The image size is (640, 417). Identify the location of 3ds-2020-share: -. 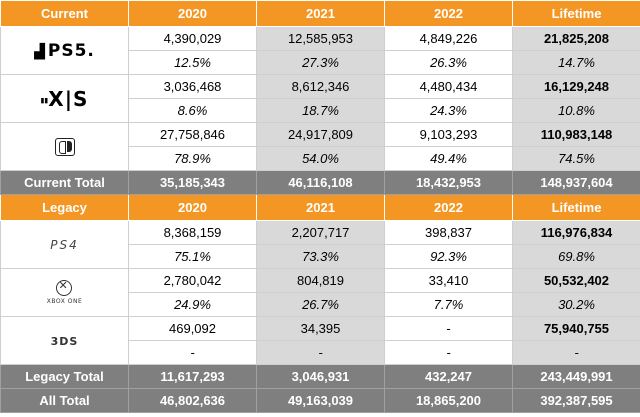
(192, 352).